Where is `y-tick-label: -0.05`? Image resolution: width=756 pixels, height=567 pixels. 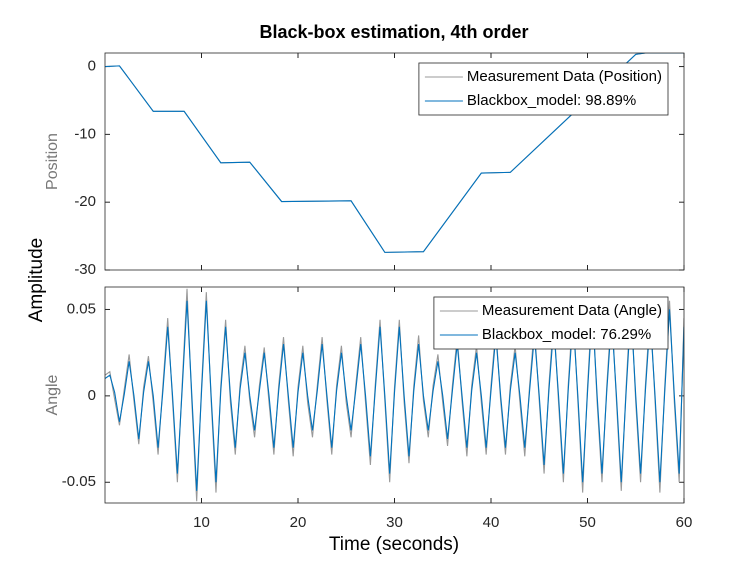 y-tick-label: -0.05 is located at coordinates (79, 481).